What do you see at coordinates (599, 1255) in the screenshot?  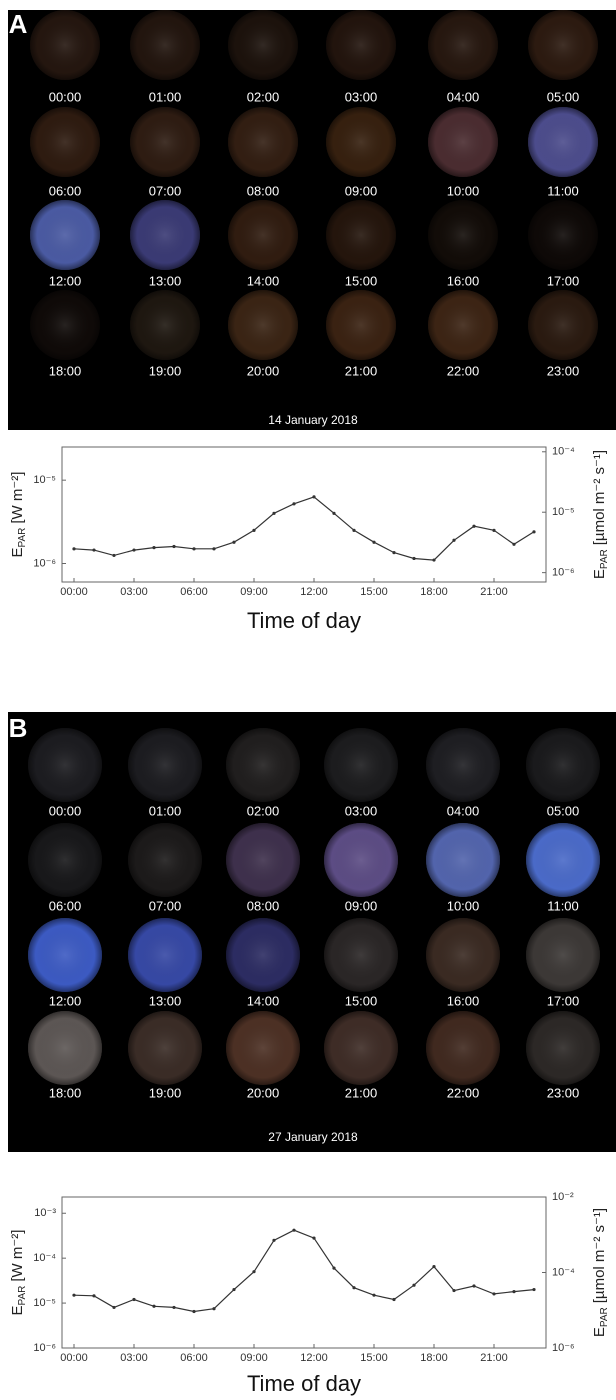 I see `axis-label-unit: [µmol m⁻² s⁻¹]` at bounding box center [599, 1255].